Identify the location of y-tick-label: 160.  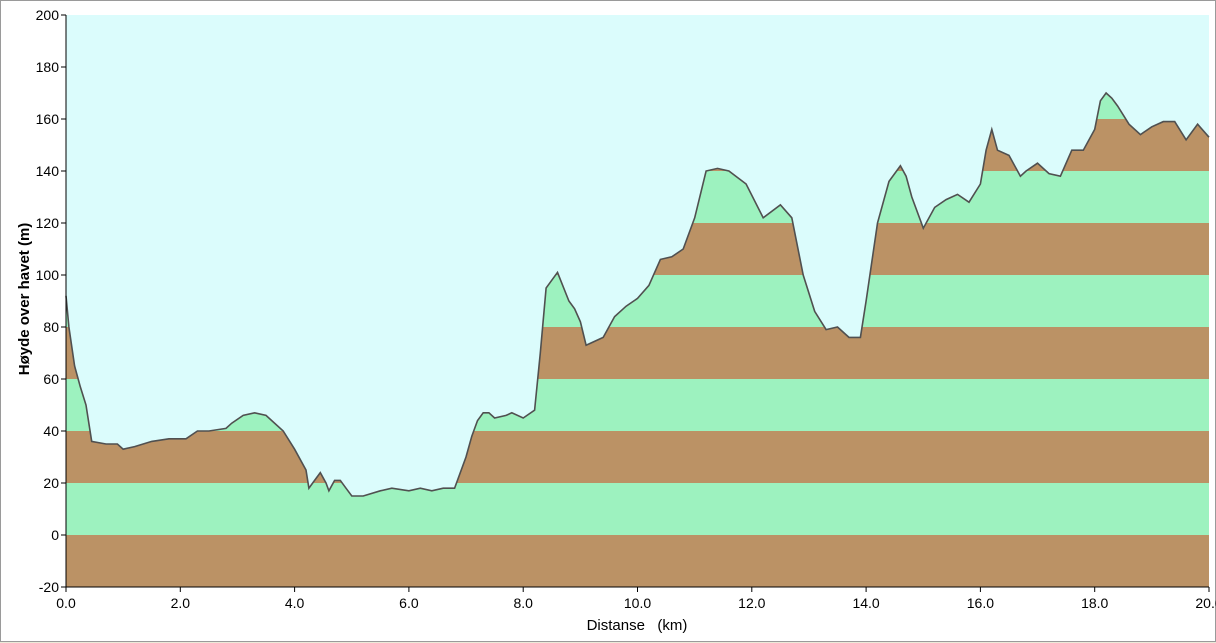
(48, 119).